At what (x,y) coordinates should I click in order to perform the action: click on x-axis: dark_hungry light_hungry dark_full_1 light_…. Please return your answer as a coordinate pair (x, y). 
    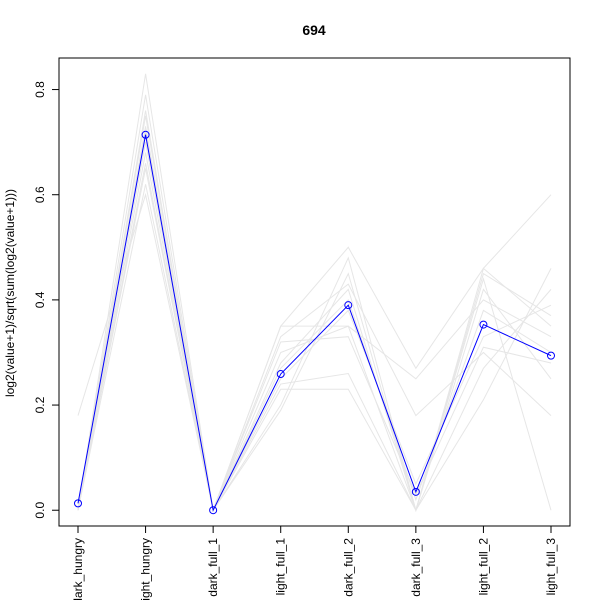
    Looking at the image, I should click on (314, 562).